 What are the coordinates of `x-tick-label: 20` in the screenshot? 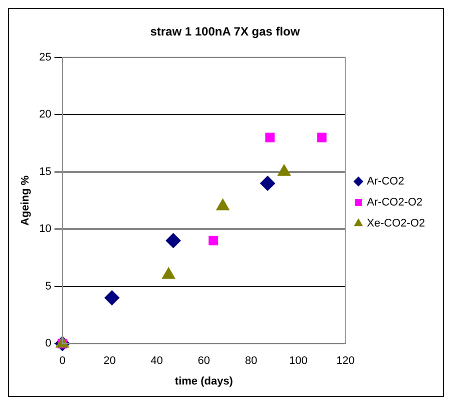 It's located at (109, 361).